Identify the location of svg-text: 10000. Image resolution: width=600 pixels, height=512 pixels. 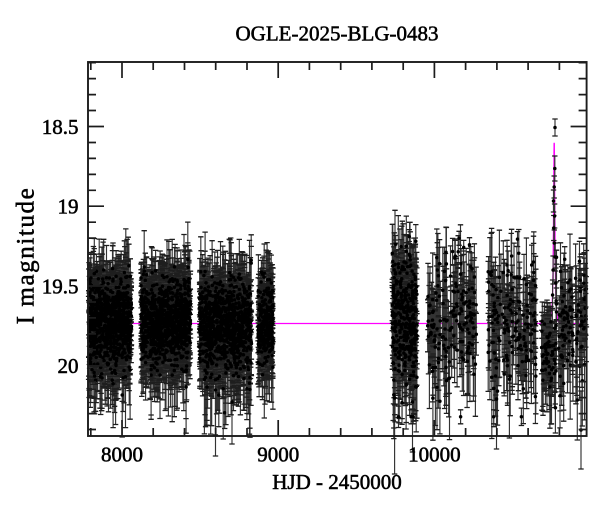
(434, 455).